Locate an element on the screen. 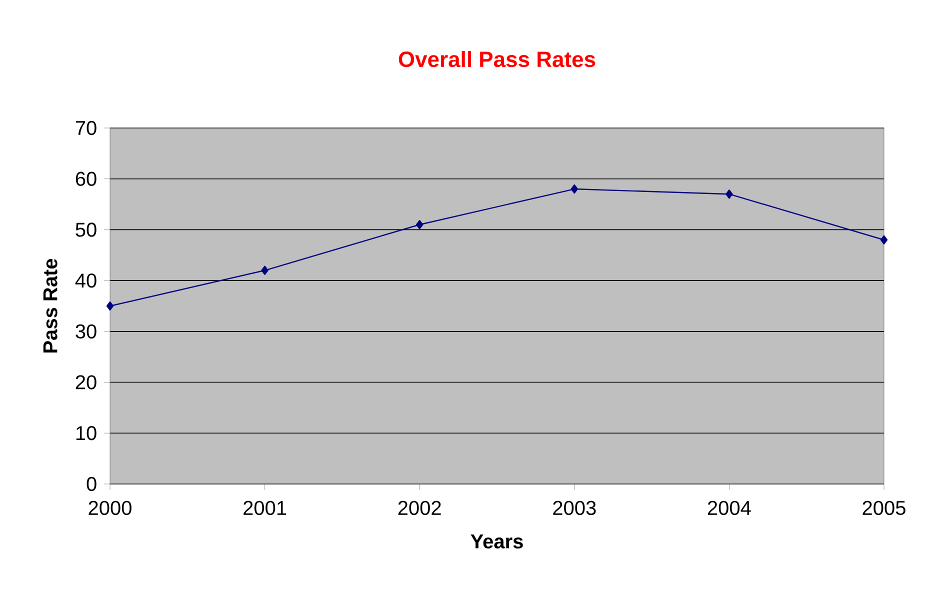 Image resolution: width=942 pixels, height=607 pixels. x-tick-label: 2004 is located at coordinates (729, 508).